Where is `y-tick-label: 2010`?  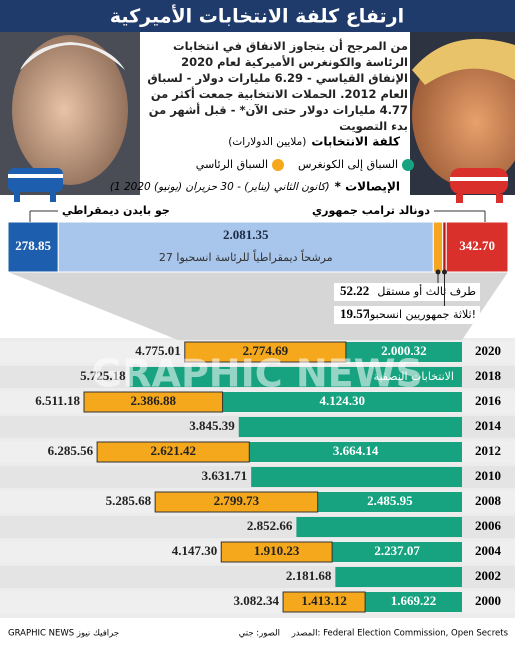 y-tick-label: 2010 is located at coordinates (488, 475).